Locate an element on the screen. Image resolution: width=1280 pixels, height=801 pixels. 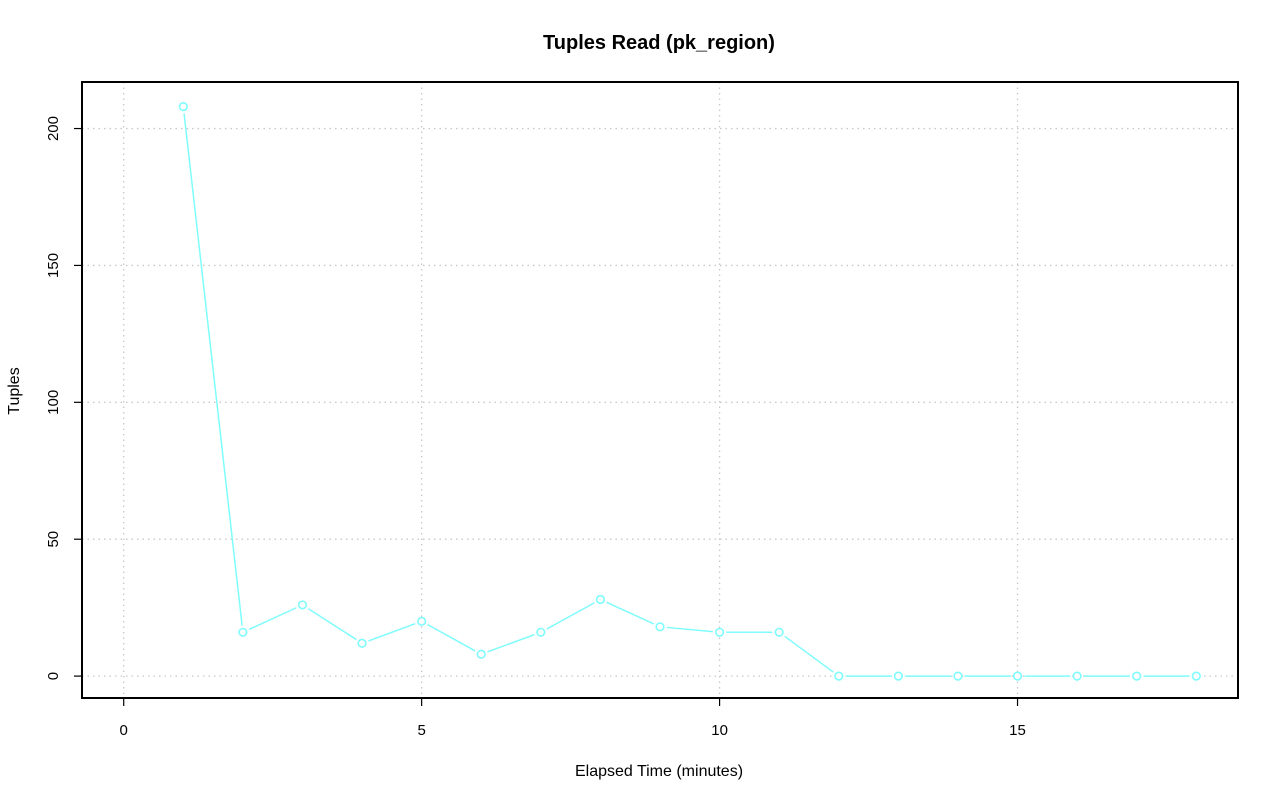
y-tick-label: 100 is located at coordinates (53, 402).